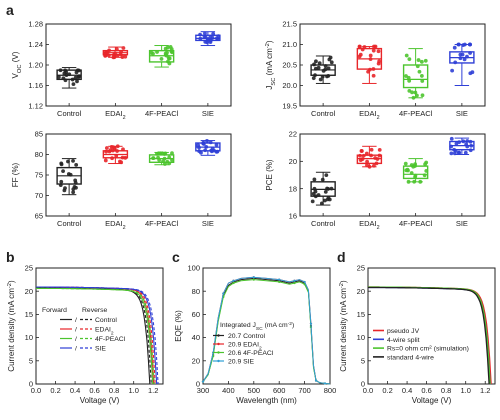  Describe the element at coordinates (361, 314) in the screenshot. I see `y-tick-label: 15` at that location.